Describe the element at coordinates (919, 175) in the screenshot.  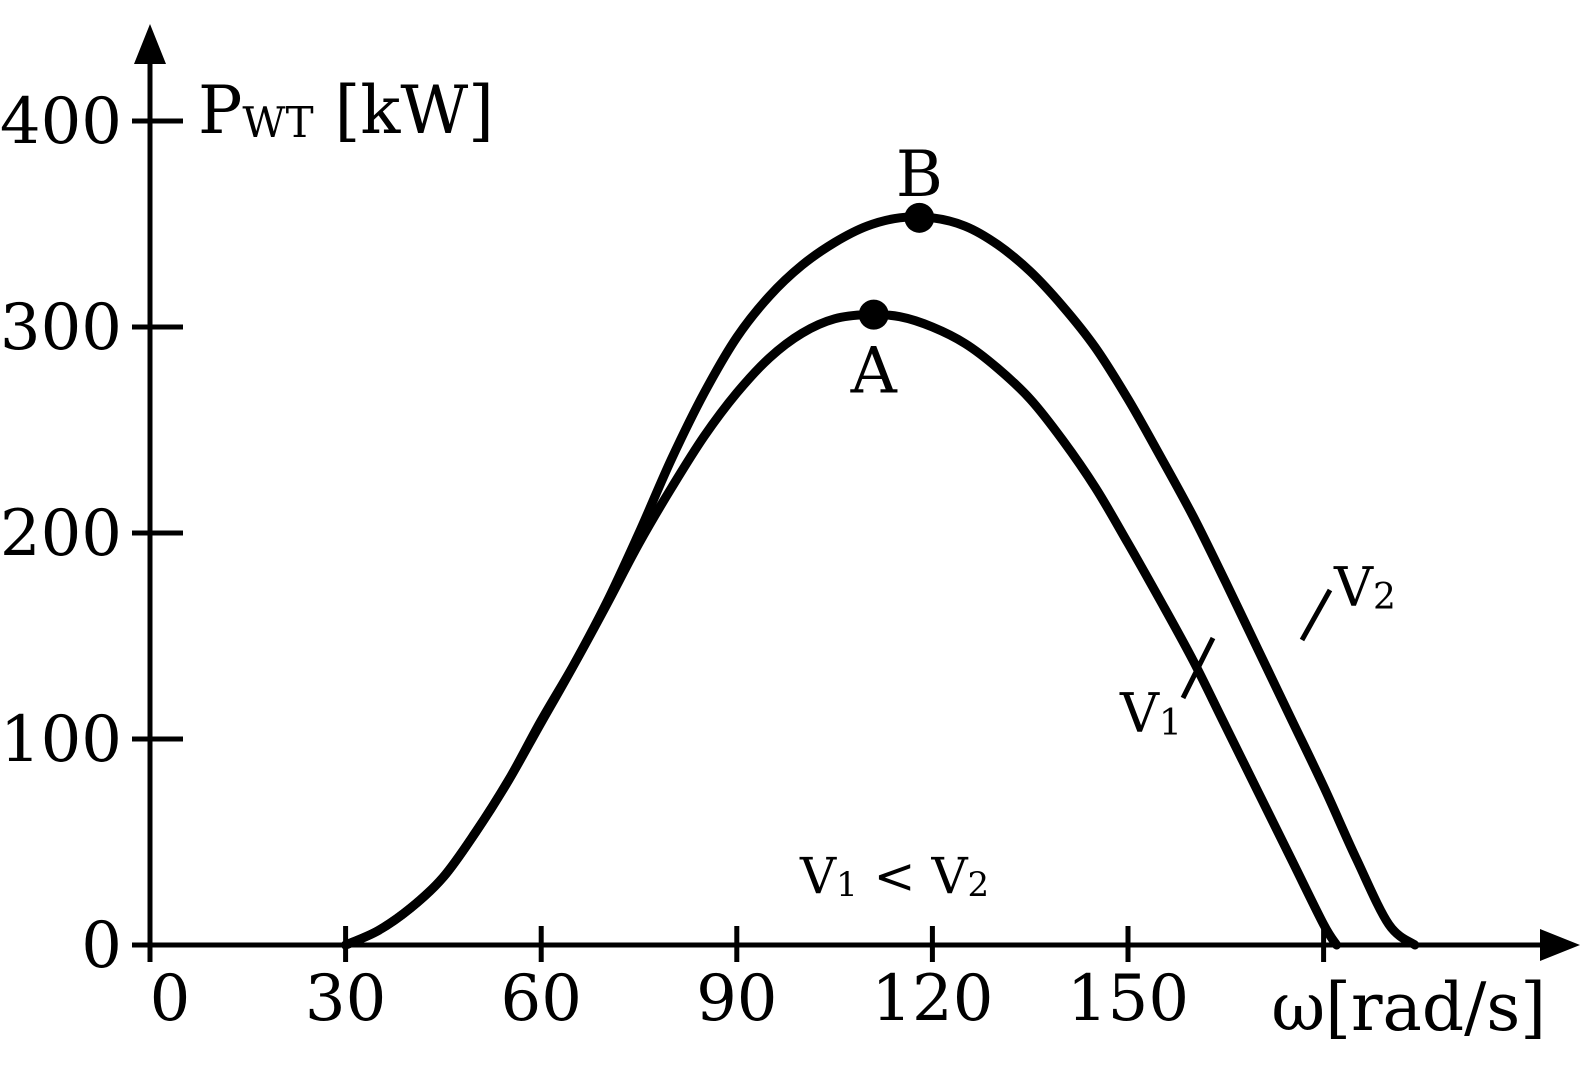
I see `point-b-label: B` at that location.